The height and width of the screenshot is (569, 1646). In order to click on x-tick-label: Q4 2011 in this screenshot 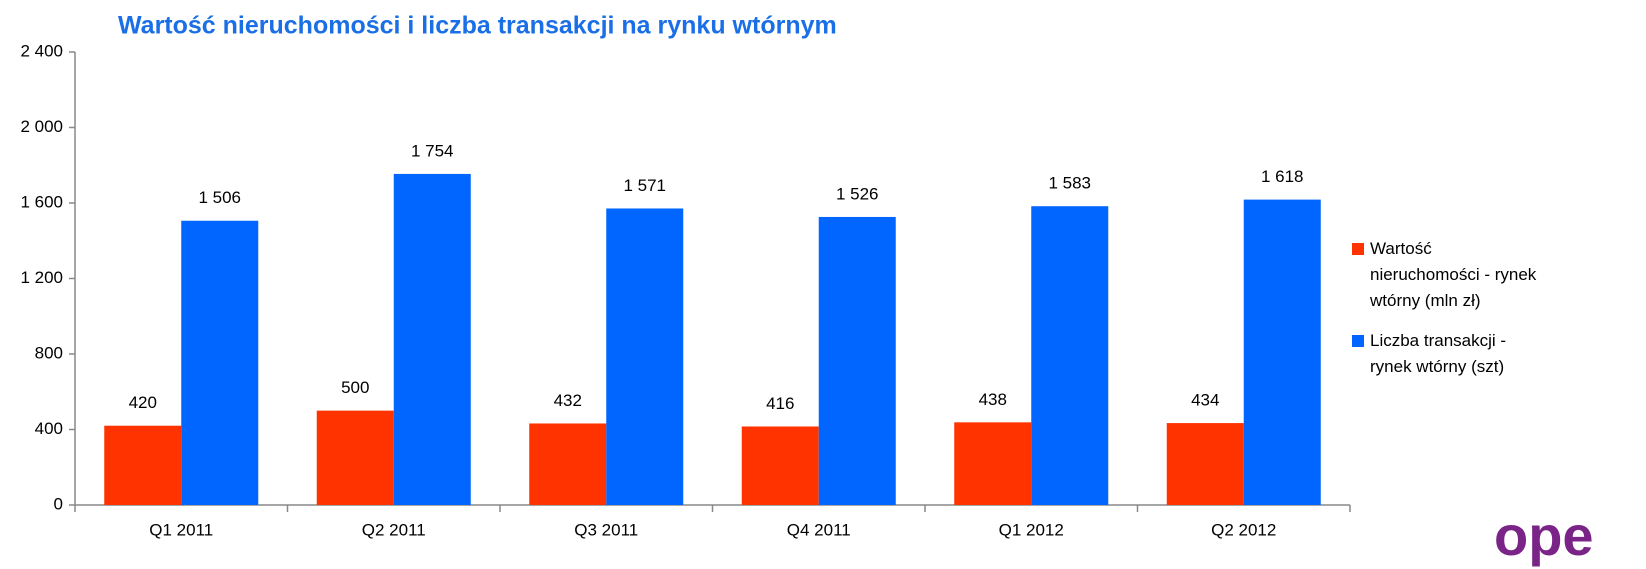, I will do `click(819, 529)`.